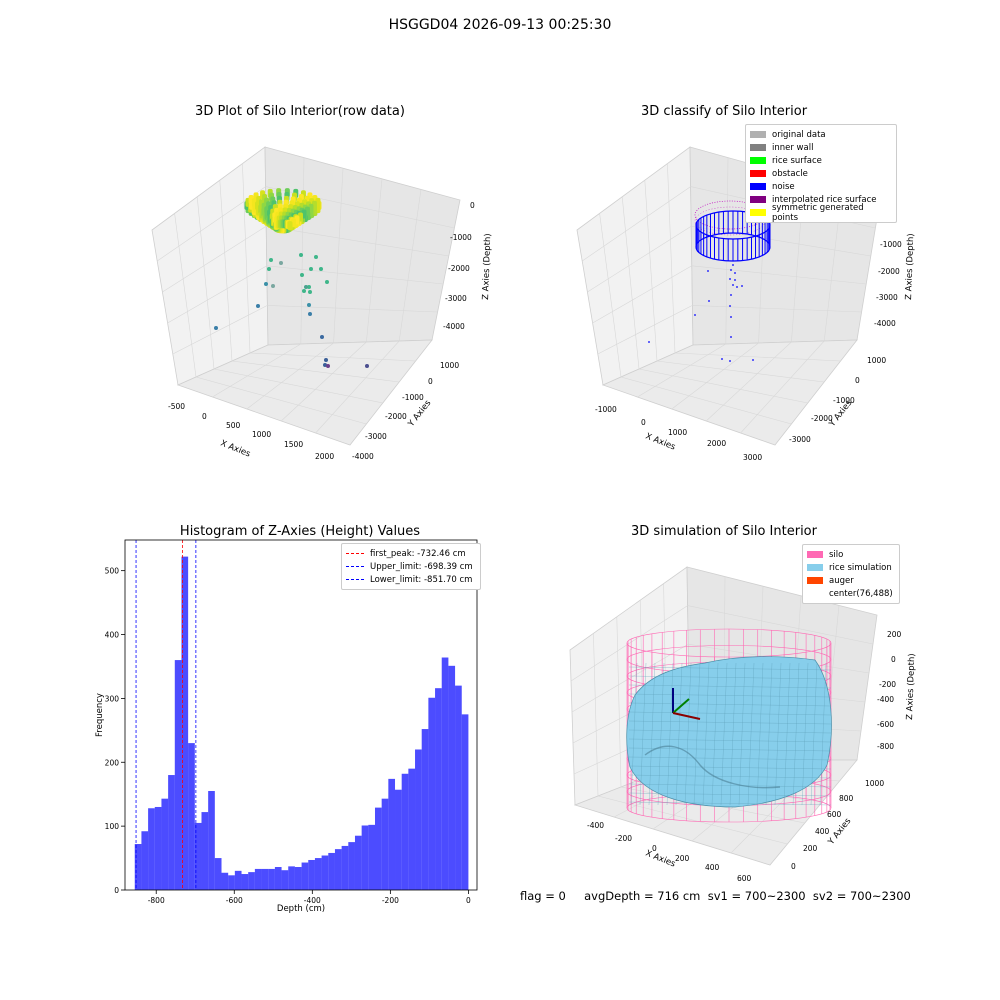 The height and width of the screenshot is (1000, 1000). I want to click on y-tick-label: 300, so click(112, 698).